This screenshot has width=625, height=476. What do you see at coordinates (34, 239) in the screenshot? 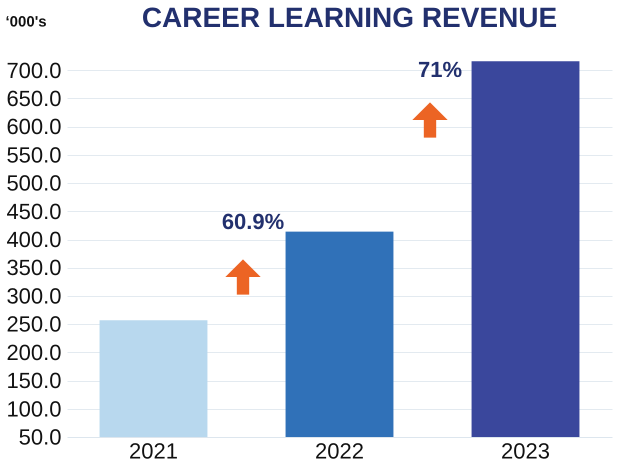
I see `y-tick-label: 400.0` at bounding box center [34, 239].